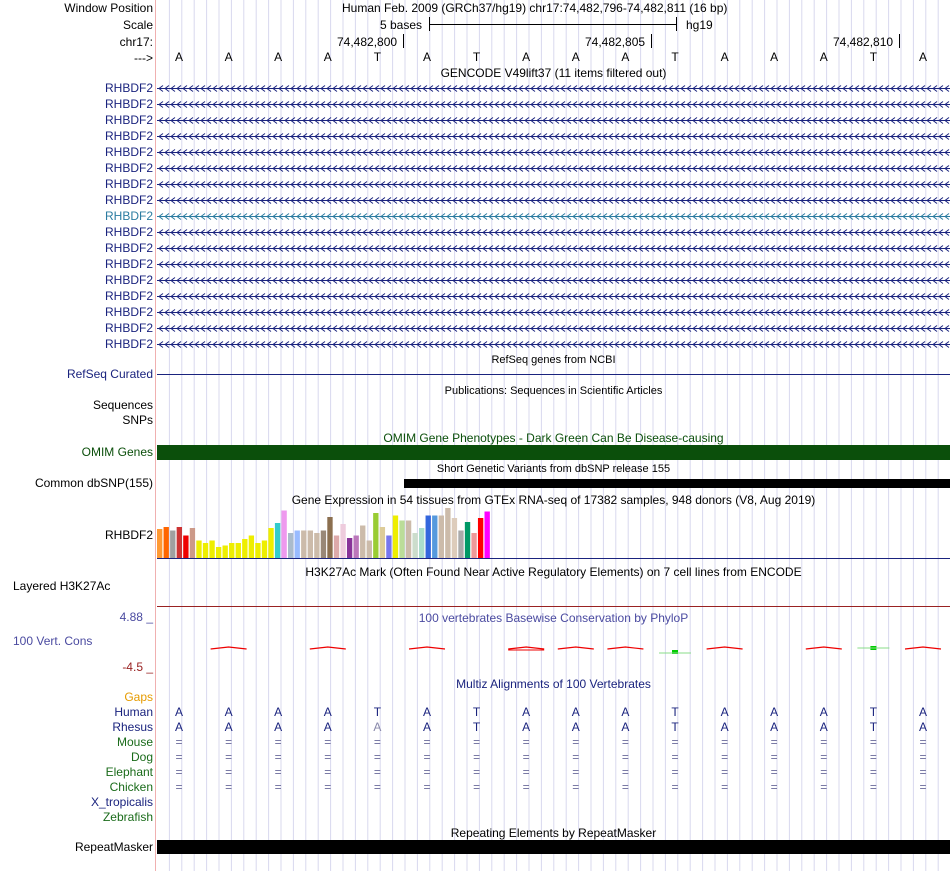  Describe the element at coordinates (93, 483) in the screenshot. I see `dbsnp-label: Common dbSNP(155)` at that location.